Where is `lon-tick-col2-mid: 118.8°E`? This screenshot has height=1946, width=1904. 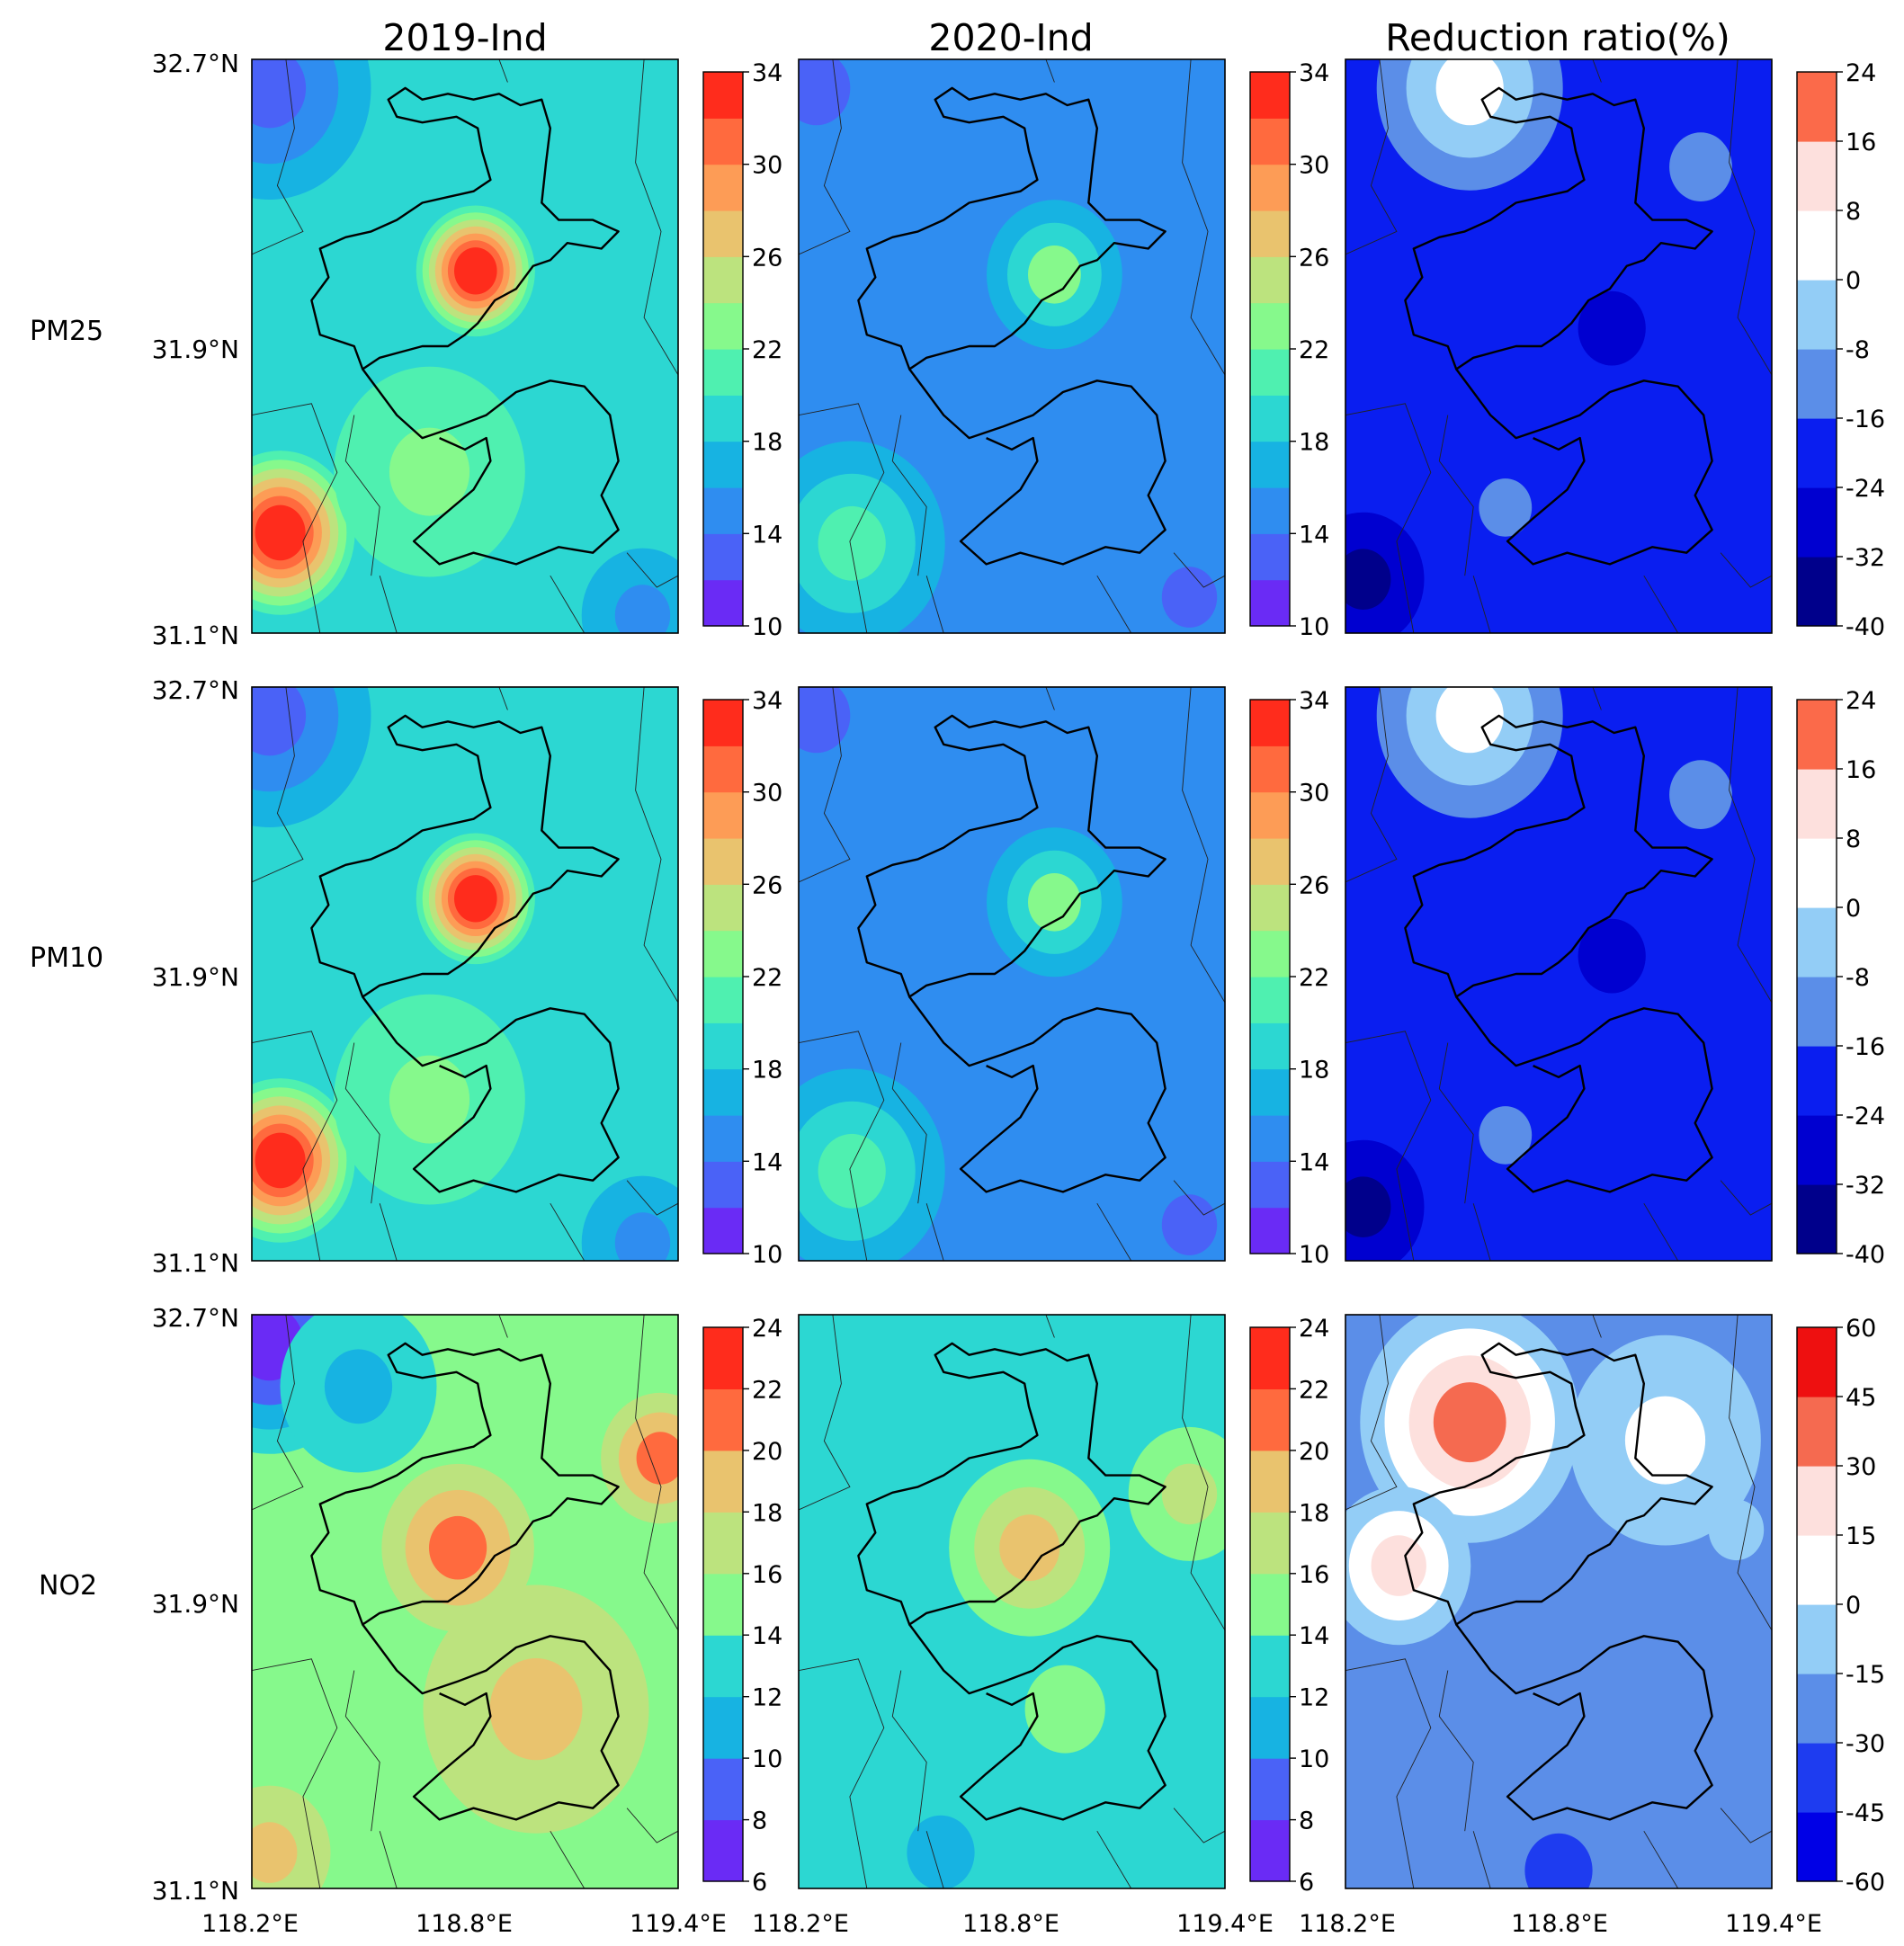 lon-tick-col2-mid: 118.8°E is located at coordinates (1010, 1924).